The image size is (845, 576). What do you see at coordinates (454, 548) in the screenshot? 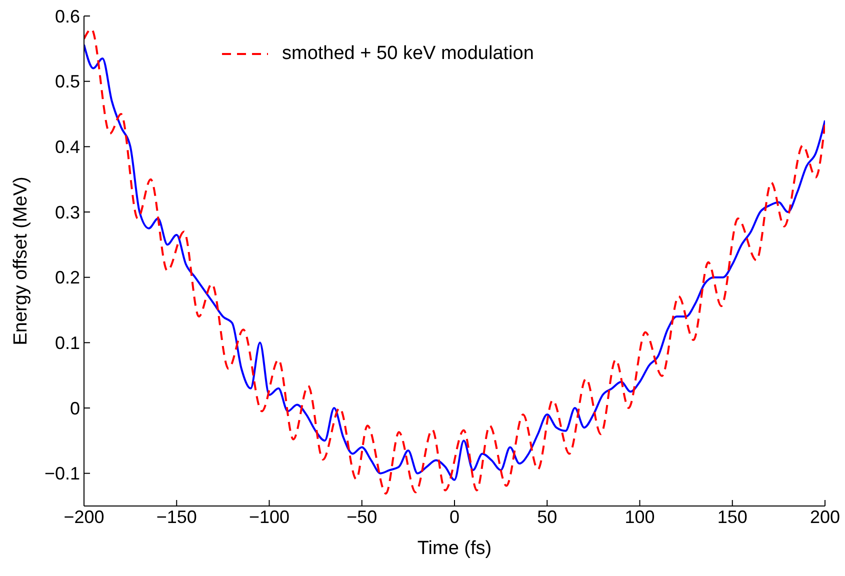
I see `x-axis-title: Time (fs)` at bounding box center [454, 548].